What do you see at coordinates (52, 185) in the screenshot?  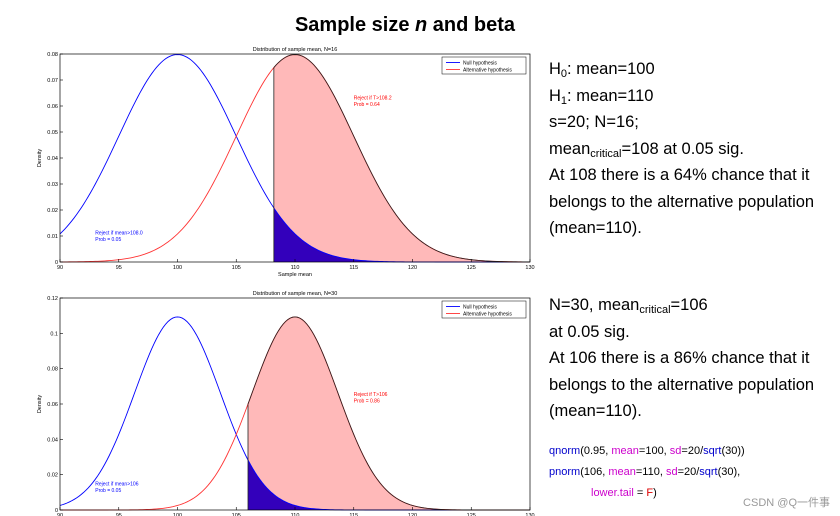 I see `y-tick-label: 0.03` at bounding box center [52, 185].